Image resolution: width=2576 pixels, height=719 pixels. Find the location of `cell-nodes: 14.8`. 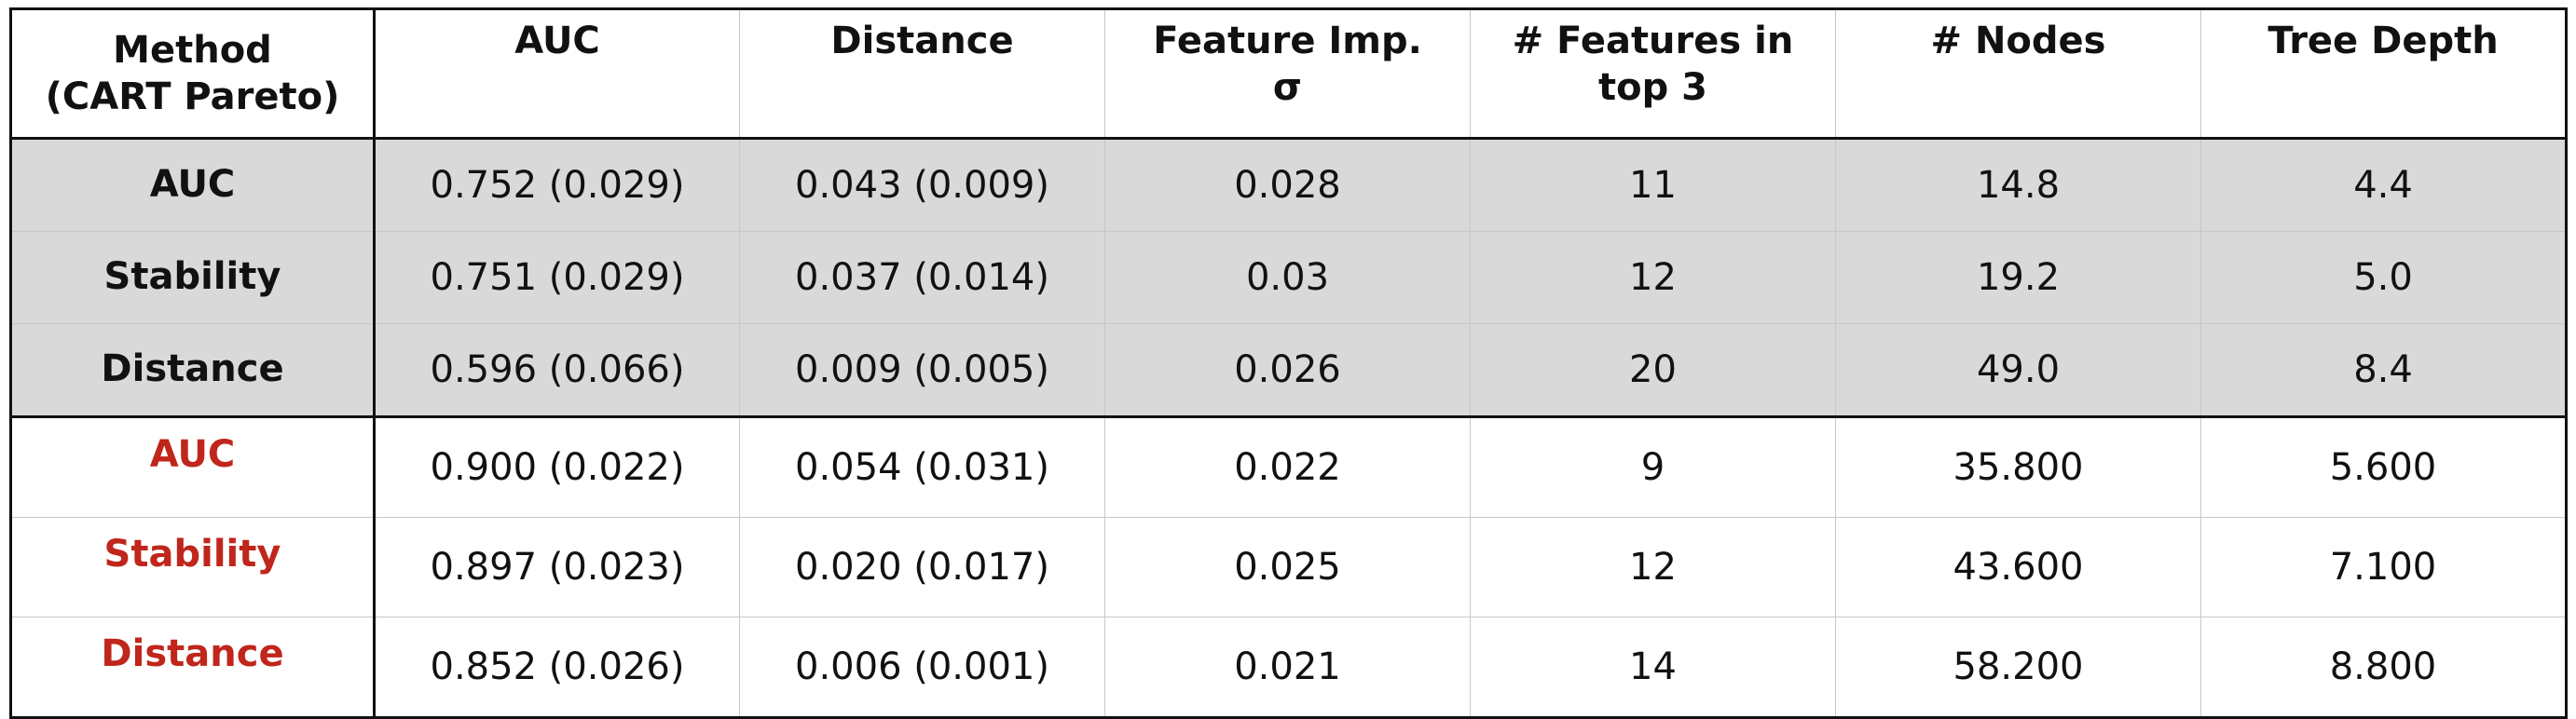

cell-nodes: 14.8 is located at coordinates (2018, 185).